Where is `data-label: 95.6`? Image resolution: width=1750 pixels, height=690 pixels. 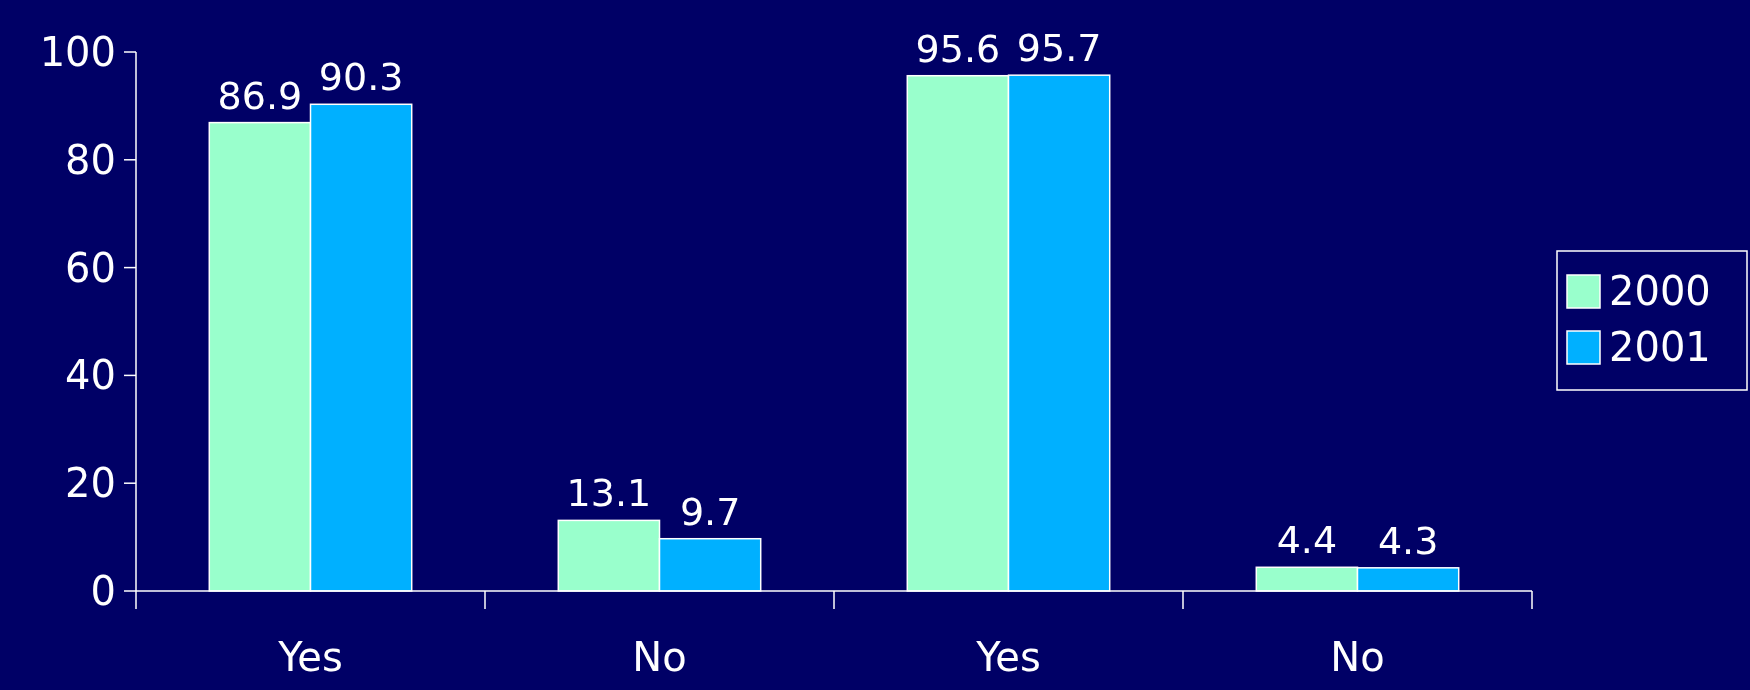
data-label: 95.6 is located at coordinates (958, 48).